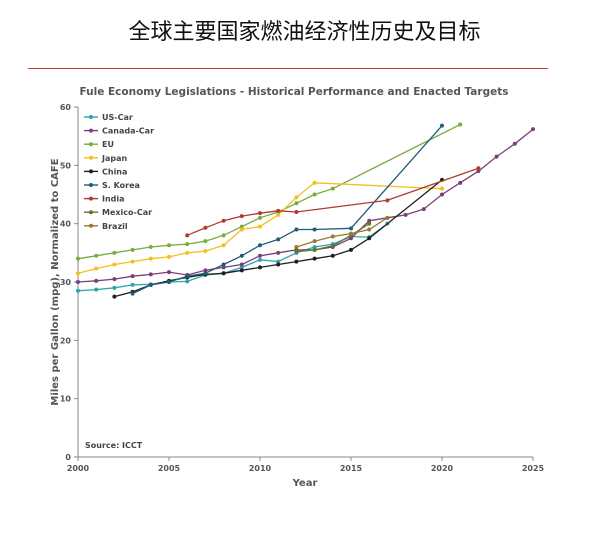 The width and height of the screenshot is (609, 538). What do you see at coordinates (118, 212) in the screenshot?
I see `legend-item-mexico-car: Mexico-Car` at bounding box center [118, 212].